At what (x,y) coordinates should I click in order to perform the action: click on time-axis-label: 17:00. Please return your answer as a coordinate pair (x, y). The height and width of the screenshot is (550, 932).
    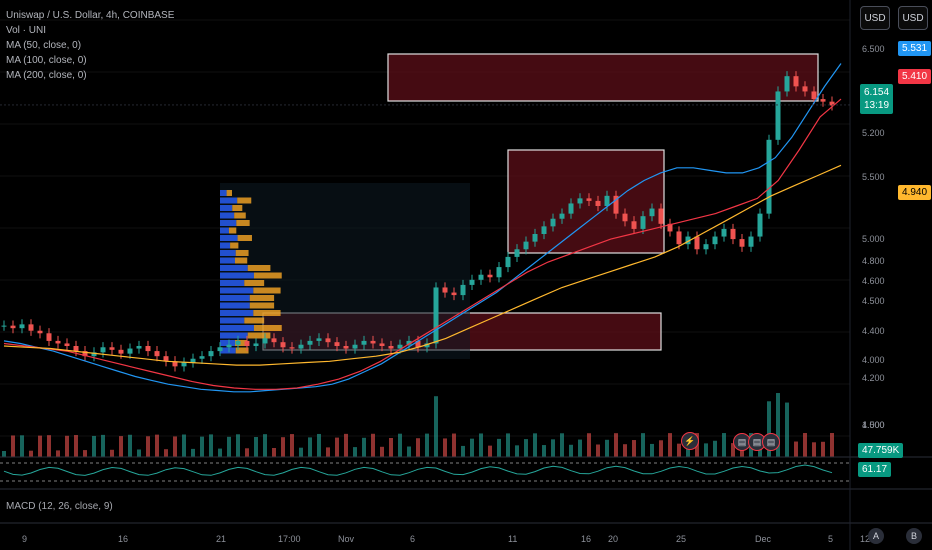
    Looking at the image, I should click on (289, 539).